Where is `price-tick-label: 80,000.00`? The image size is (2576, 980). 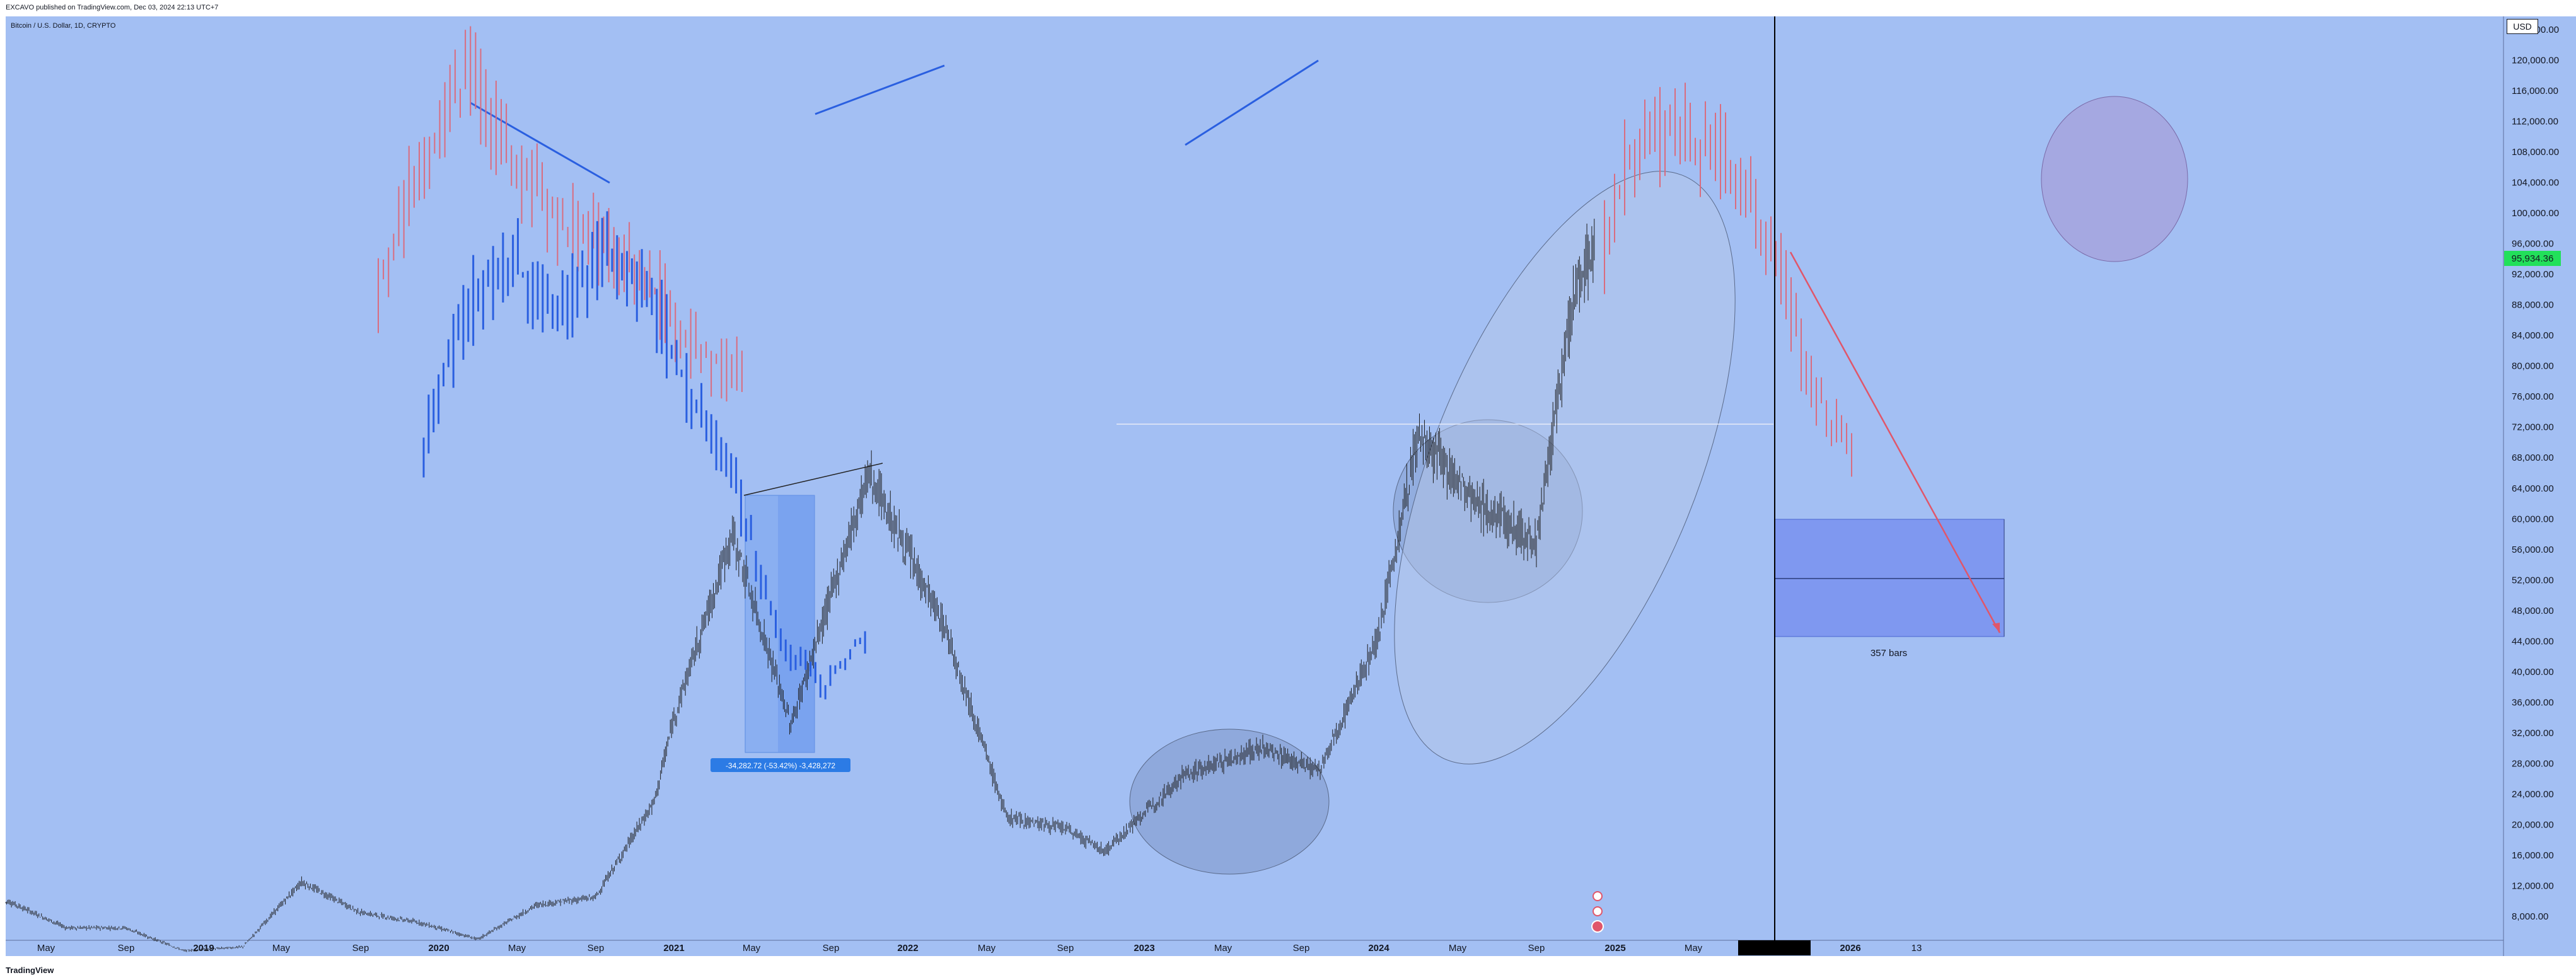
price-tick-label: 80,000.00 is located at coordinates (2533, 366).